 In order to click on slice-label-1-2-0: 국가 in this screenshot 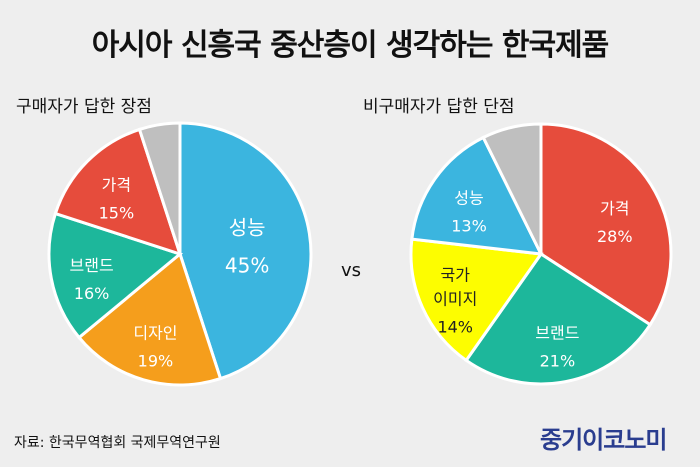, I will do `click(455, 274)`.